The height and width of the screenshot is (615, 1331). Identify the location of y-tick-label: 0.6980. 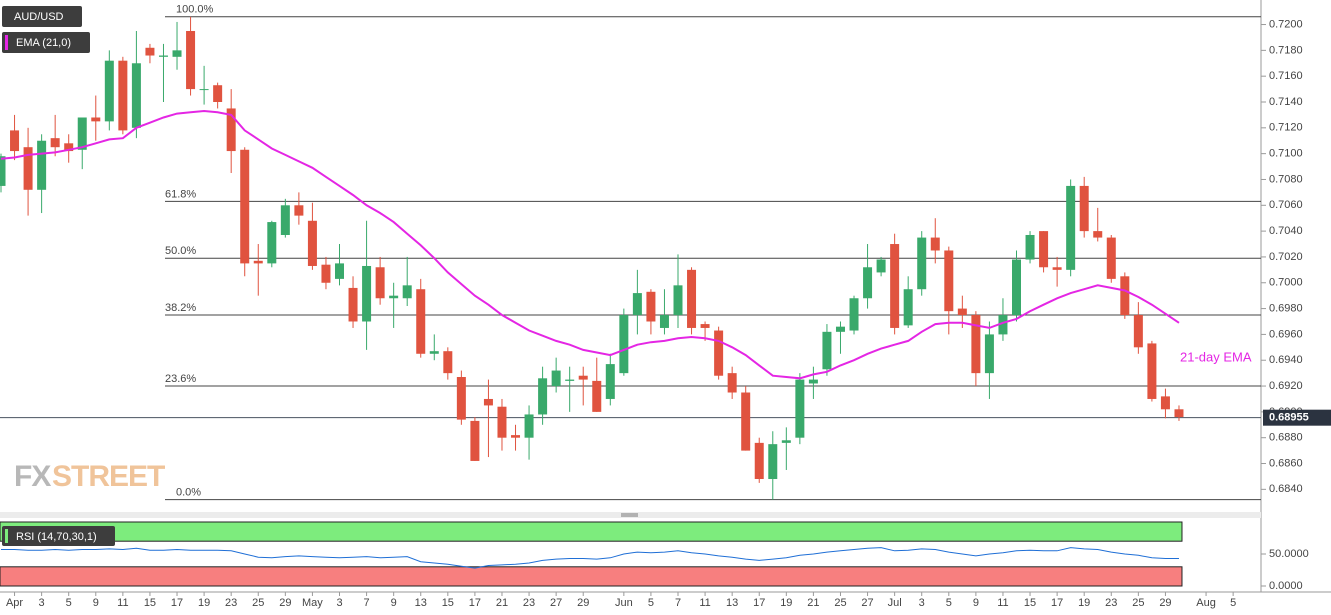
(1286, 308).